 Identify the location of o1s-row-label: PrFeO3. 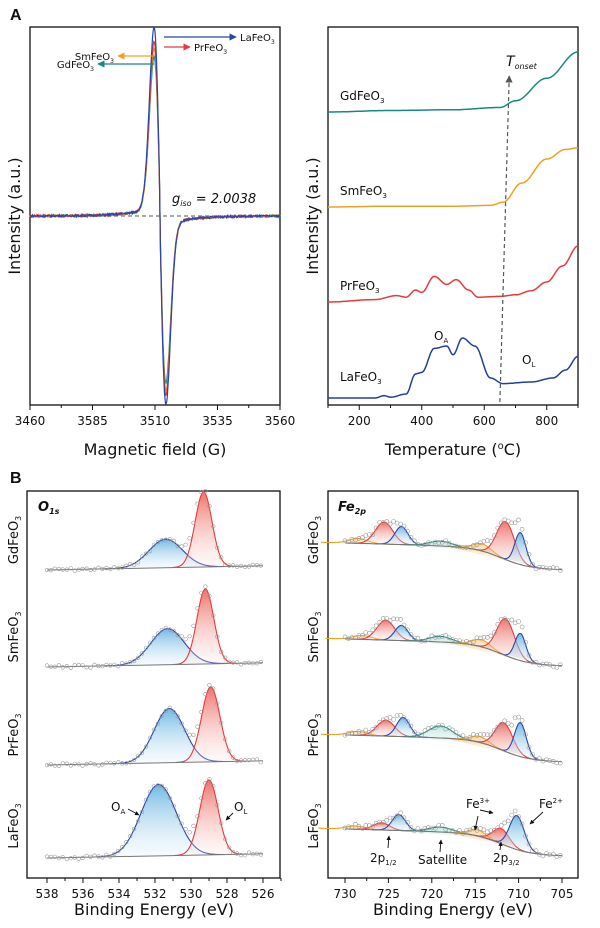
(15, 735).